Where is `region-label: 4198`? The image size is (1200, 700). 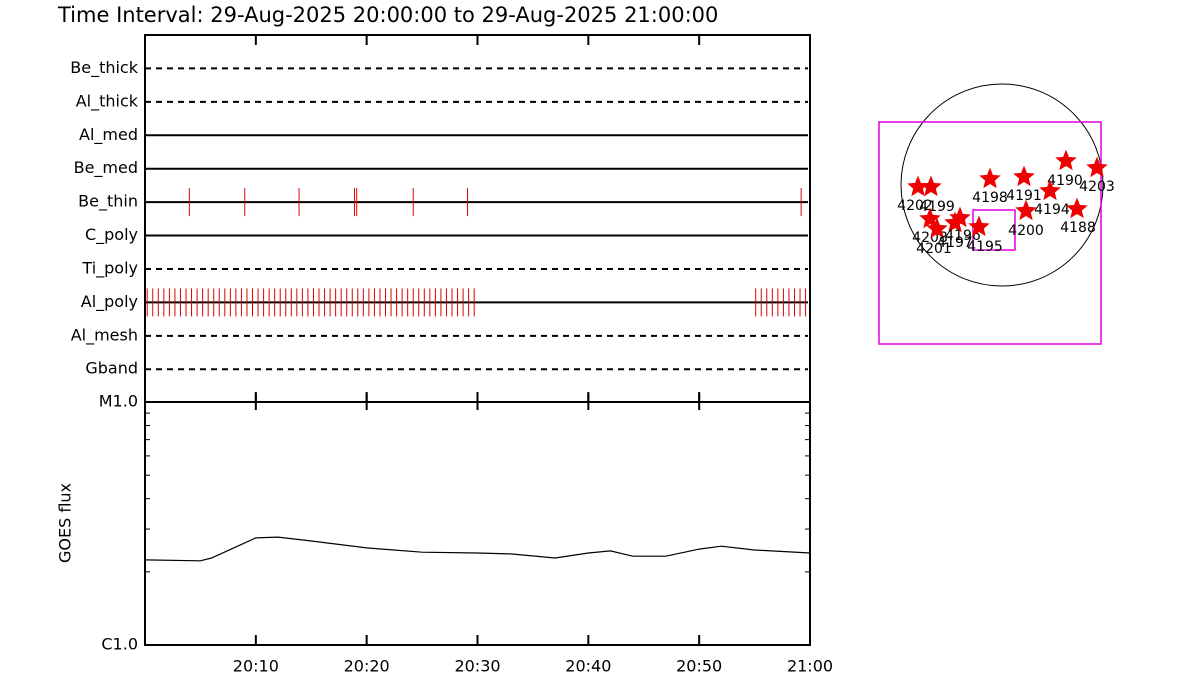 region-label: 4198 is located at coordinates (990, 198).